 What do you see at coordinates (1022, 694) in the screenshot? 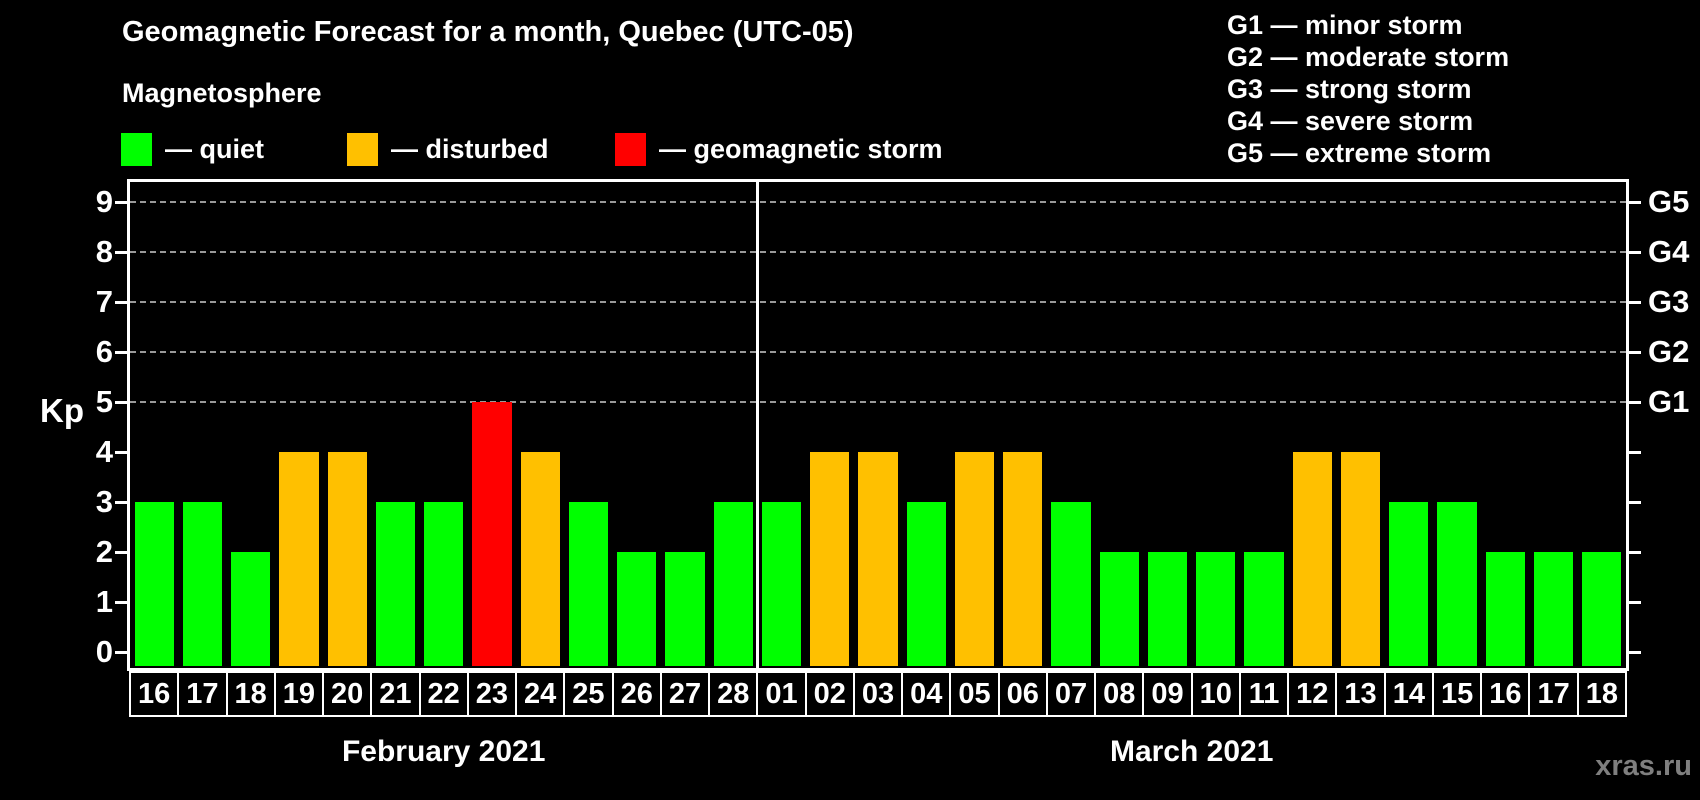
I see `date-cell: 06` at bounding box center [1022, 694].